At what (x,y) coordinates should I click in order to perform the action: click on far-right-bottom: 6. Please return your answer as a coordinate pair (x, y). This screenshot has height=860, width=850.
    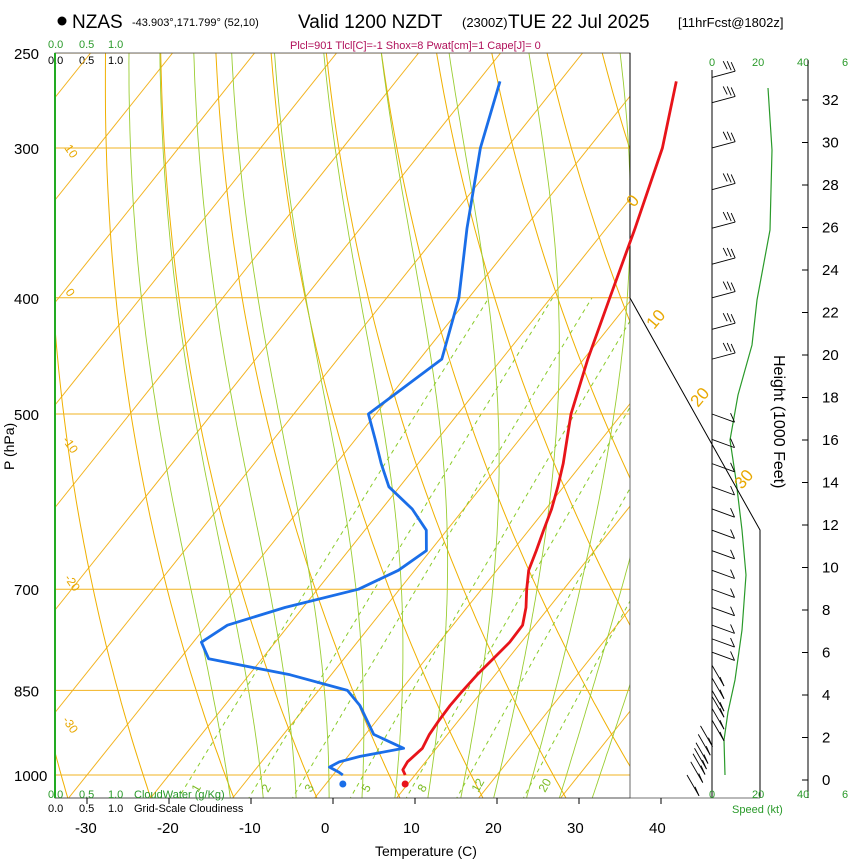
    Looking at the image, I should click on (845, 795).